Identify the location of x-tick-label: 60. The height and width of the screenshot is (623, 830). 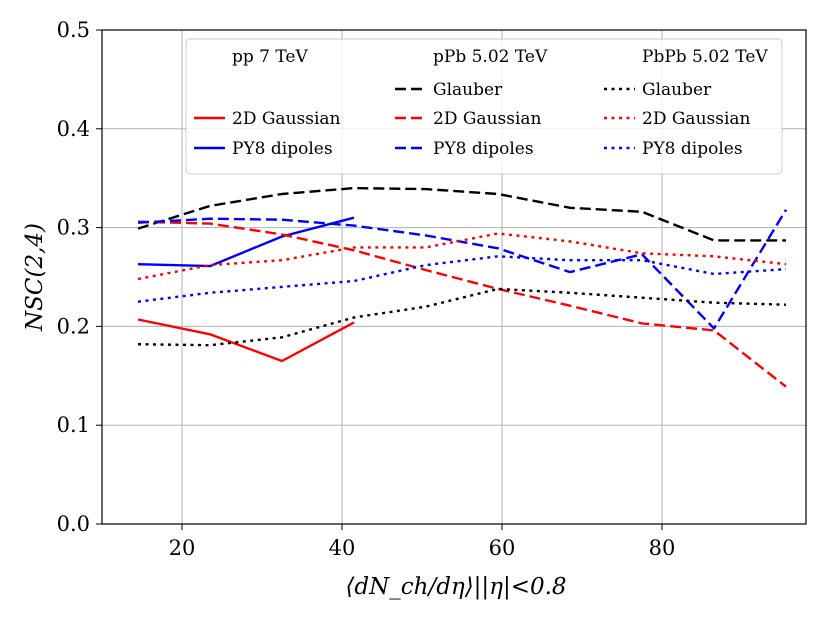
(502, 548).